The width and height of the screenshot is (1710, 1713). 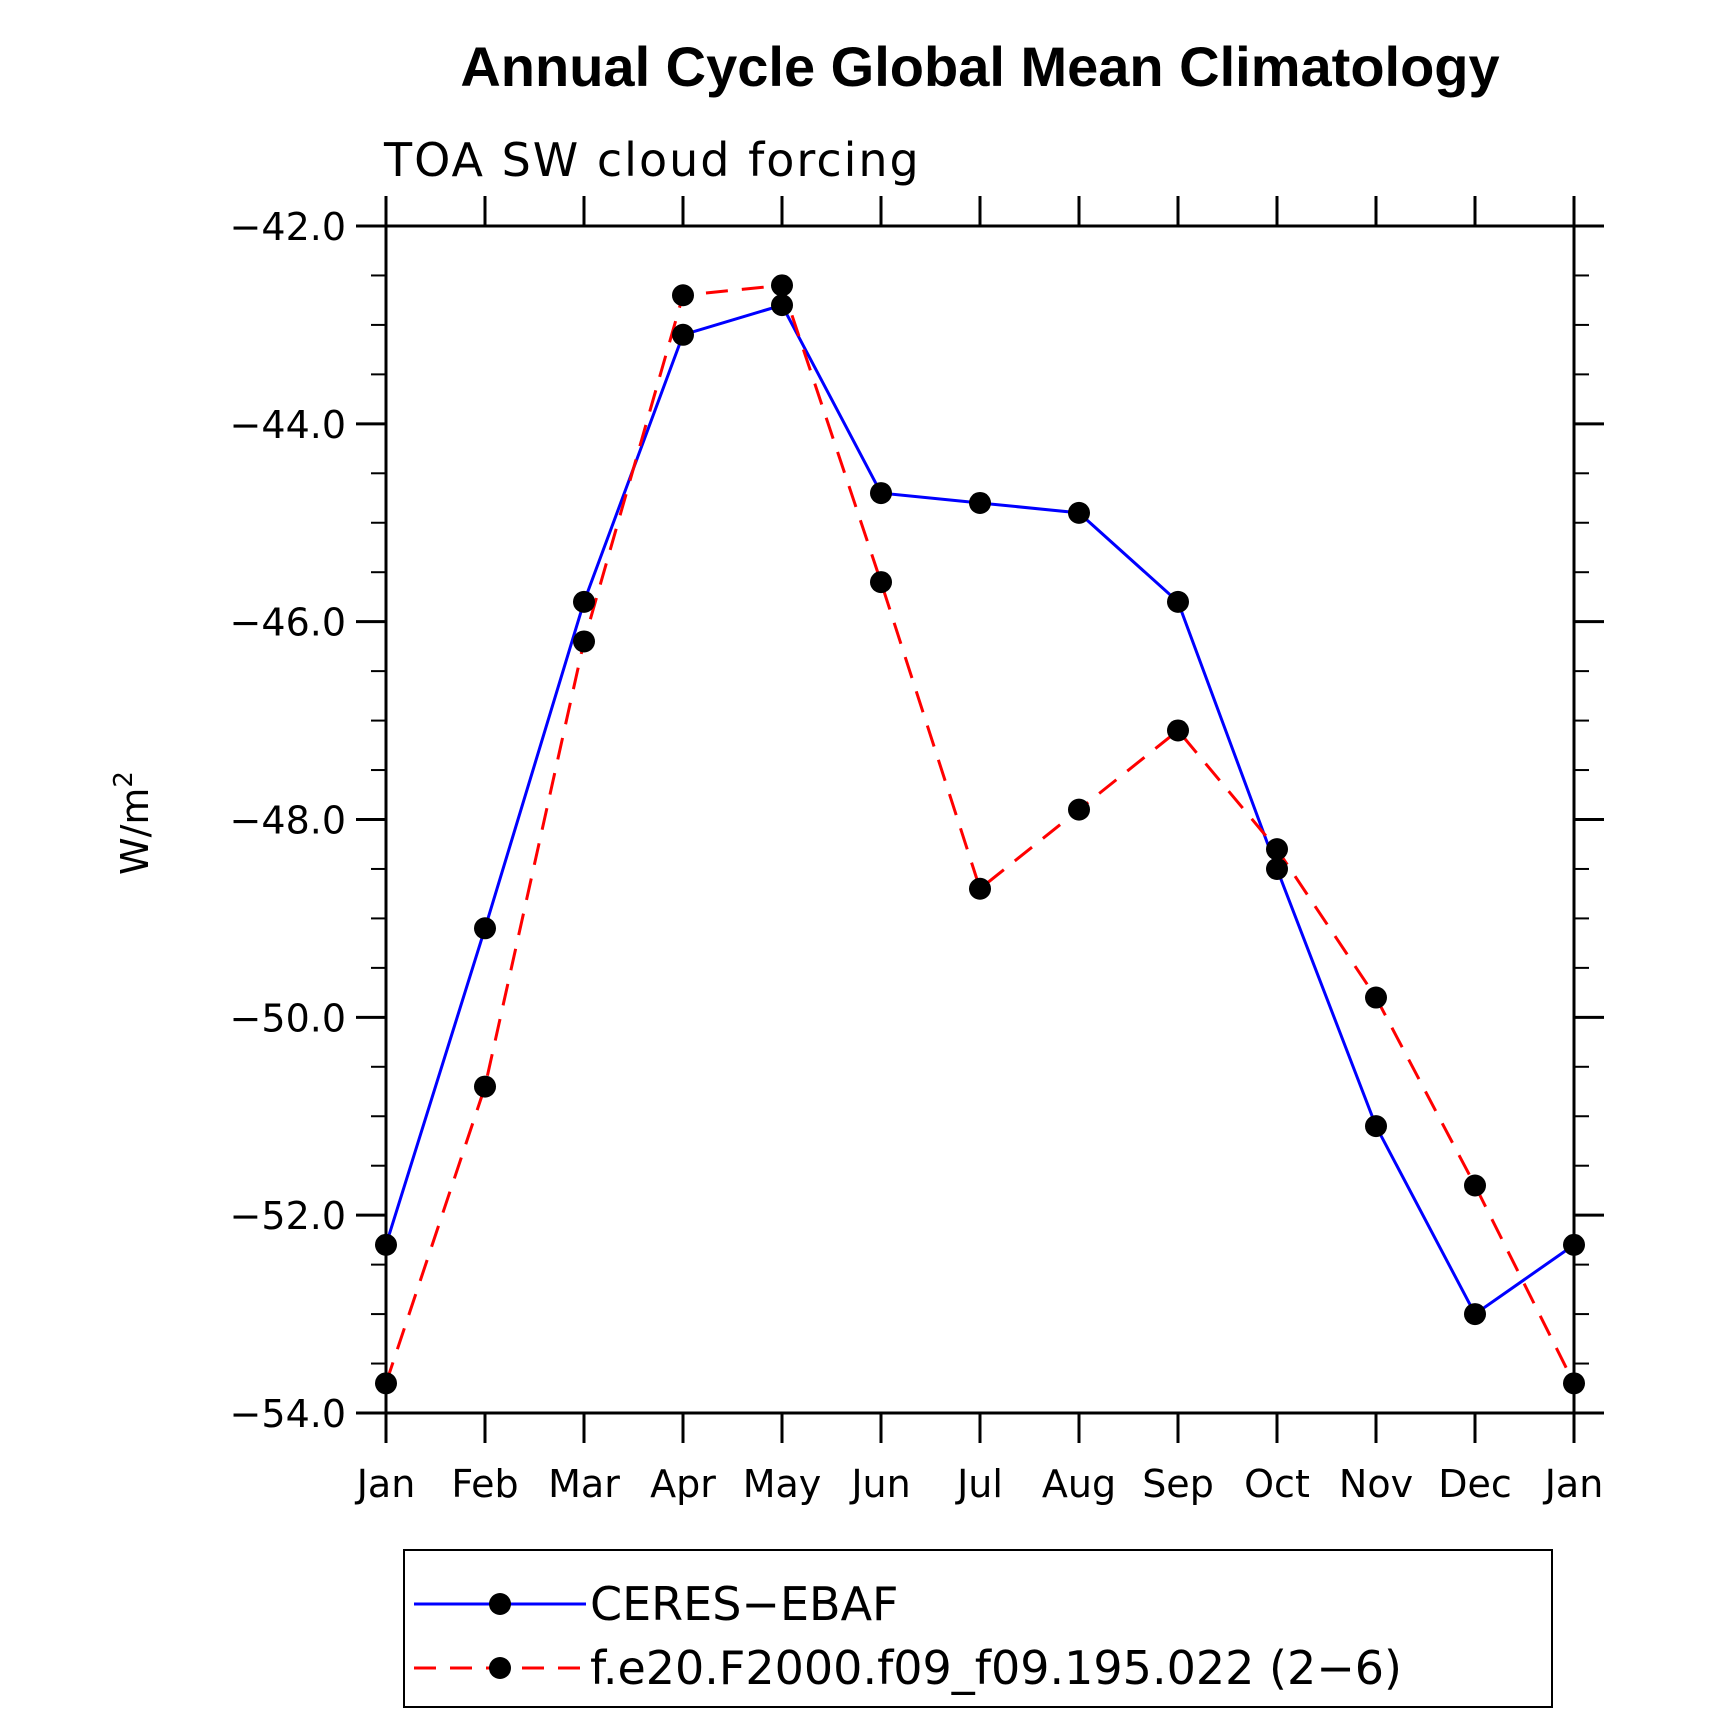 I want to click on y-axis-label-text: W/m, so click(x=135, y=831).